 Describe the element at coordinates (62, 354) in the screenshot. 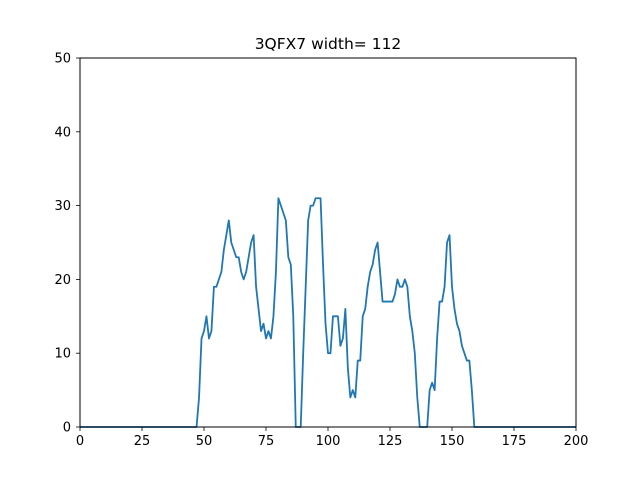

I see `y-tick-label: 10` at that location.